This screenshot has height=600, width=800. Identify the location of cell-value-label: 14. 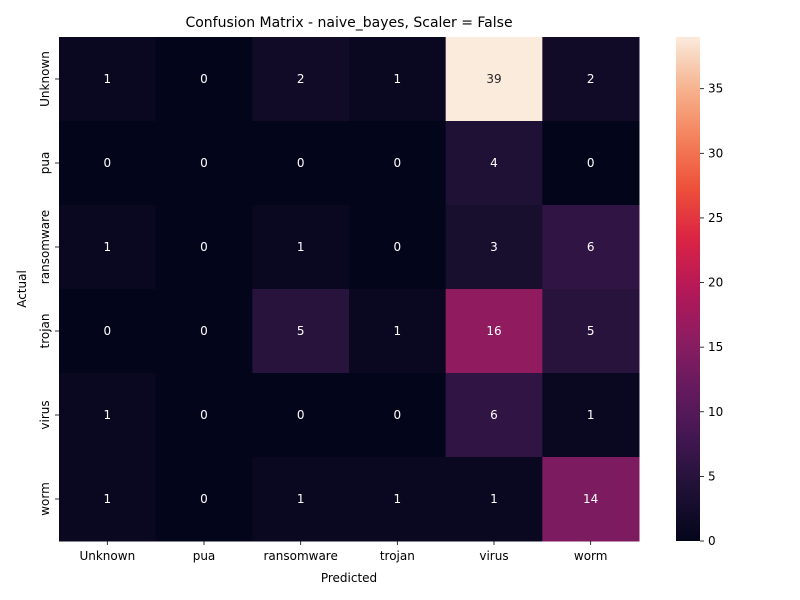
(590, 499).